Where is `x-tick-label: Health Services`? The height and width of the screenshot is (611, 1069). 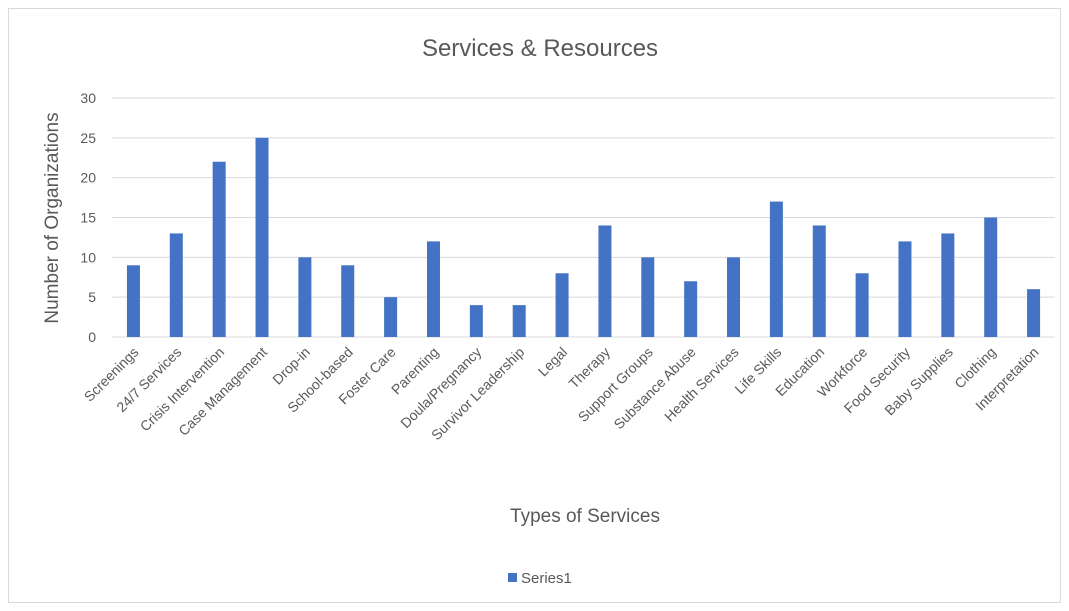 x-tick-label: Health Services is located at coordinates (701, 384).